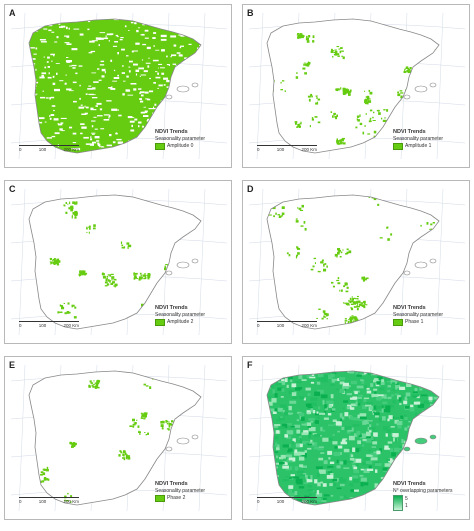 This screenshot has height=531, width=474. Describe the element at coordinates (418, 146) in the screenshot. I see `legend-item-label: Amplitude 1` at that location.